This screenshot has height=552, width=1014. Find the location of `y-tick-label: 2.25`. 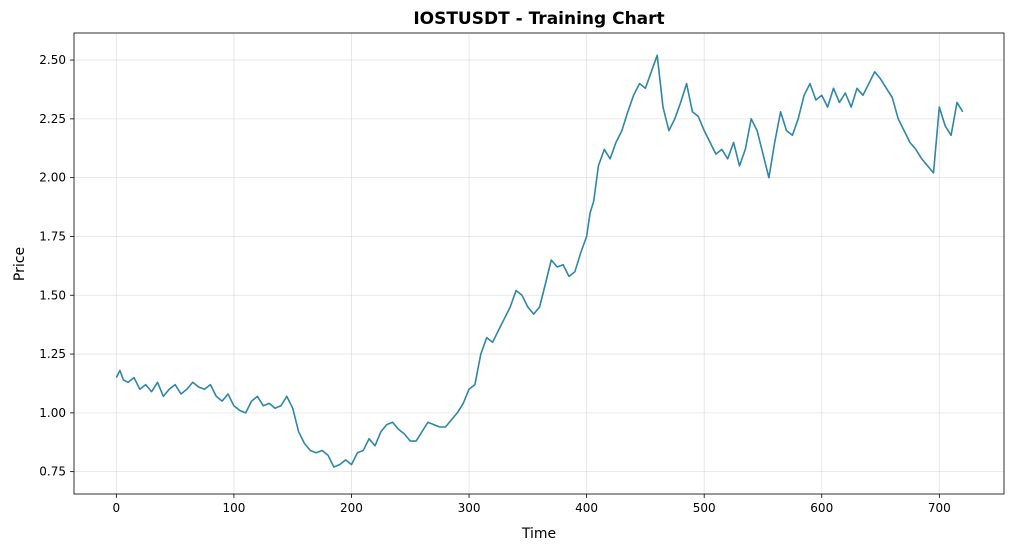

y-tick-label: 2.25 is located at coordinates (52, 119).